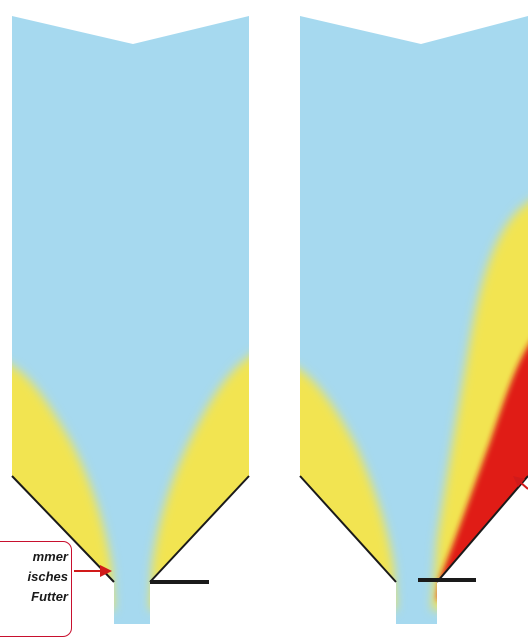 The height and width of the screenshot is (637, 528). I want to click on right-hopper-wall-right, so click(482, 529).